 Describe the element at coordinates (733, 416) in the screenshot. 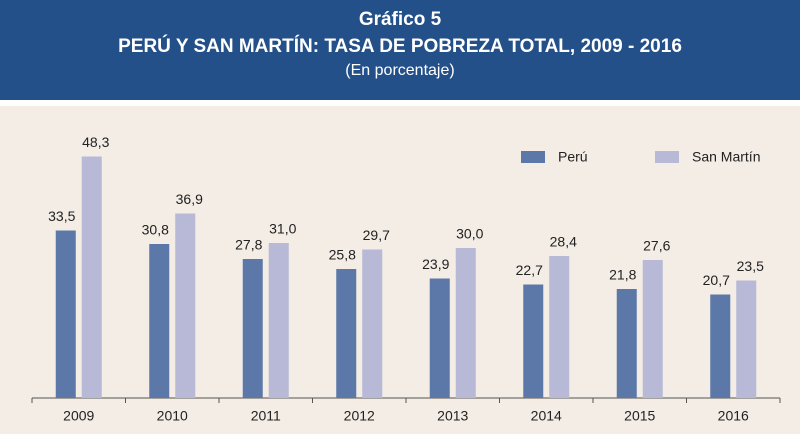

I see `x-tick-label: 2016` at that location.